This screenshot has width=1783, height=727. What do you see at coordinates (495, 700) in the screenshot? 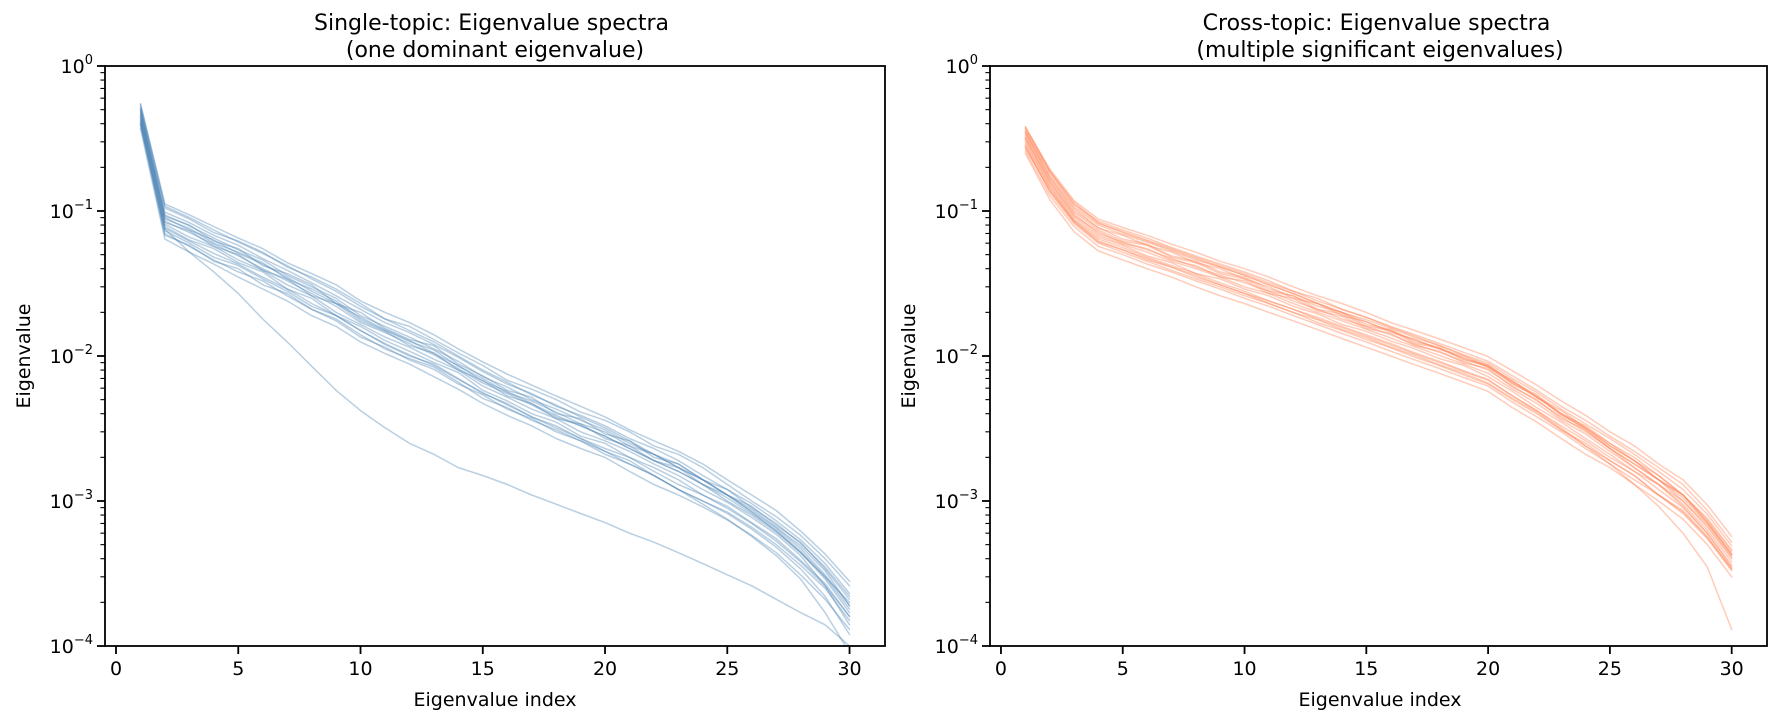
I see `single-topic-x-axis-label: Eigenvalue index` at bounding box center [495, 700].